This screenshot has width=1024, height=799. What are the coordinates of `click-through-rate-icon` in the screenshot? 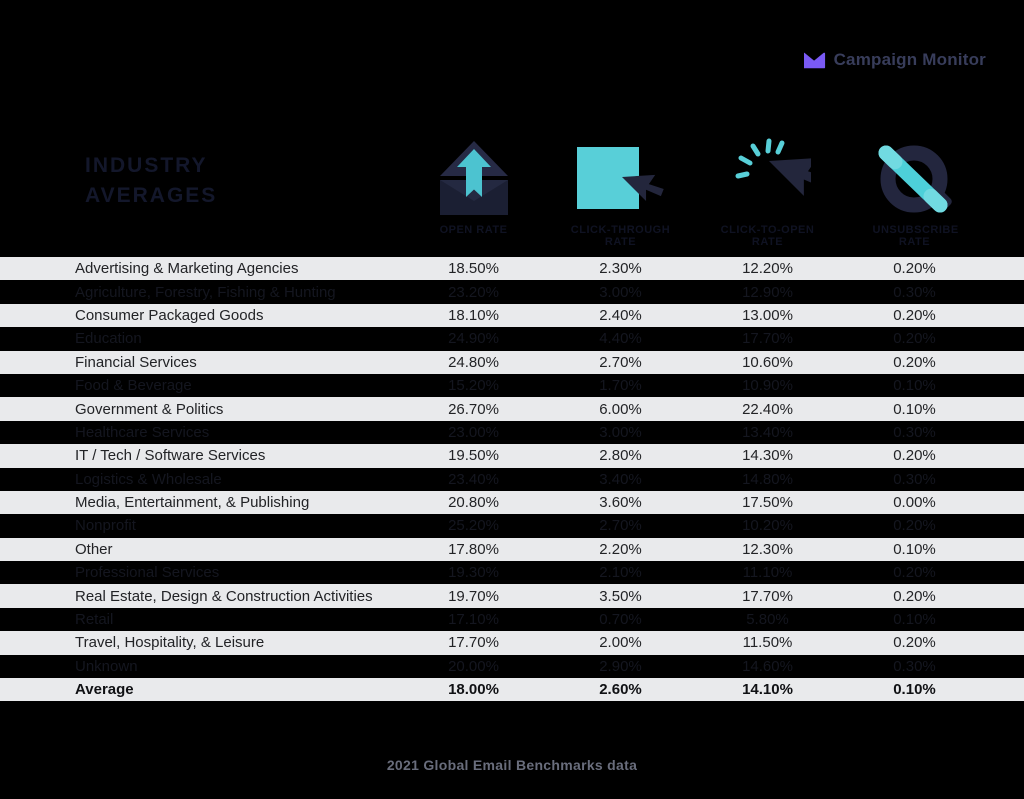 It's located at (620, 178).